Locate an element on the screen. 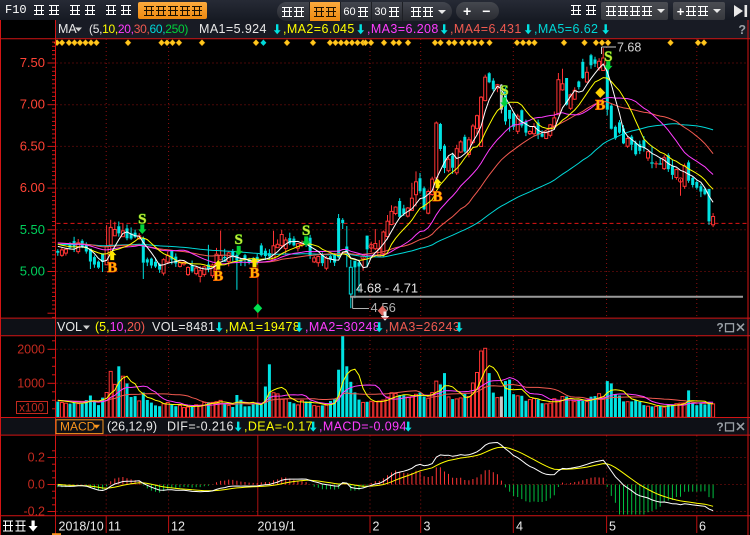 The height and width of the screenshot is (535, 750). svg-text: ,DEA=-0.17 is located at coordinates (278, 427).